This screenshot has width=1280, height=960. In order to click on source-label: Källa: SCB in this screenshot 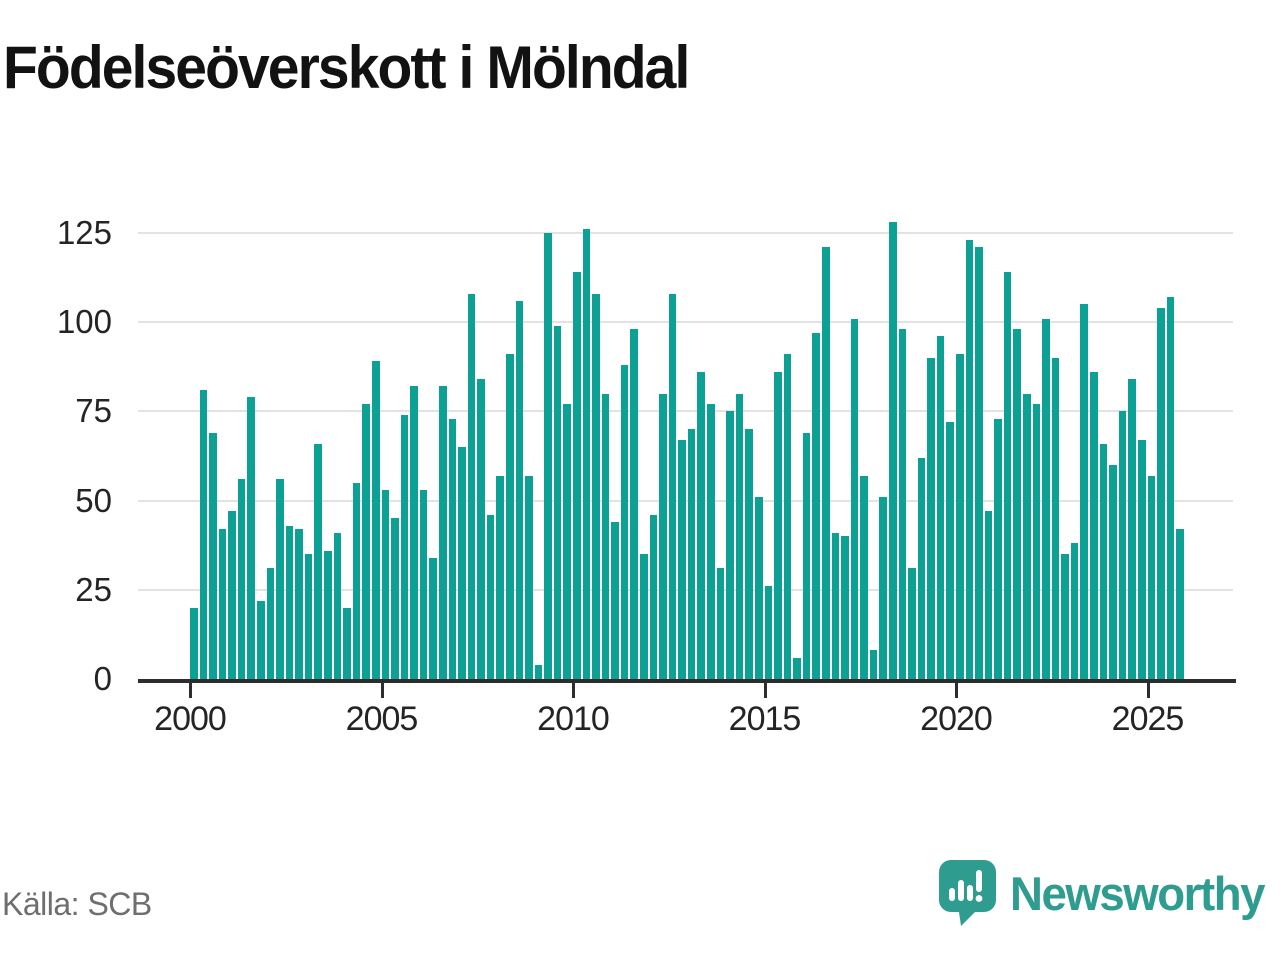, I will do `click(77, 904)`.